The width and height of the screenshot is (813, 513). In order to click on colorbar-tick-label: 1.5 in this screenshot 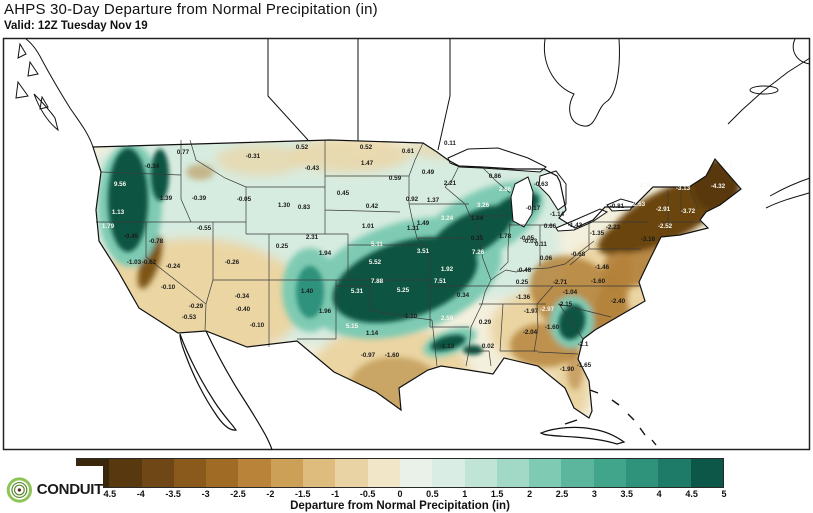, I will do `click(497, 494)`.